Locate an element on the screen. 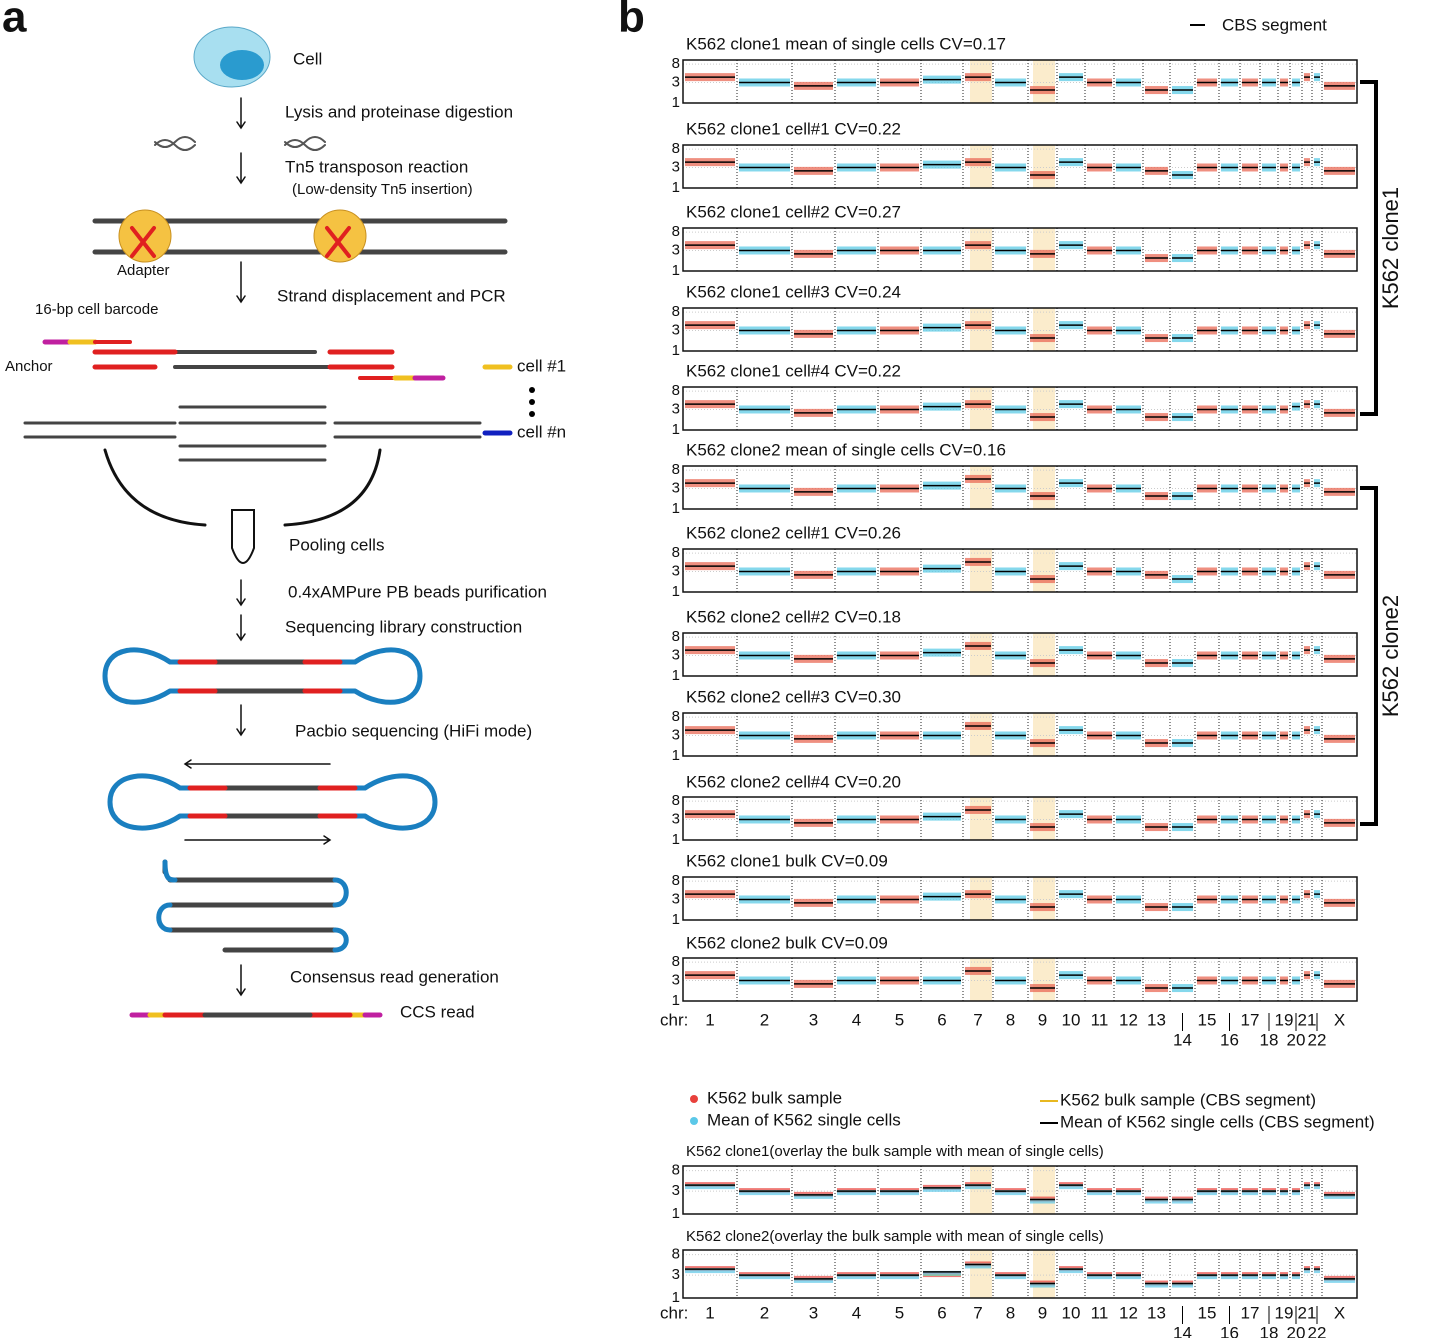 The width and height of the screenshot is (1436, 1338). x-tick-label: 21 is located at coordinates (1307, 1312).